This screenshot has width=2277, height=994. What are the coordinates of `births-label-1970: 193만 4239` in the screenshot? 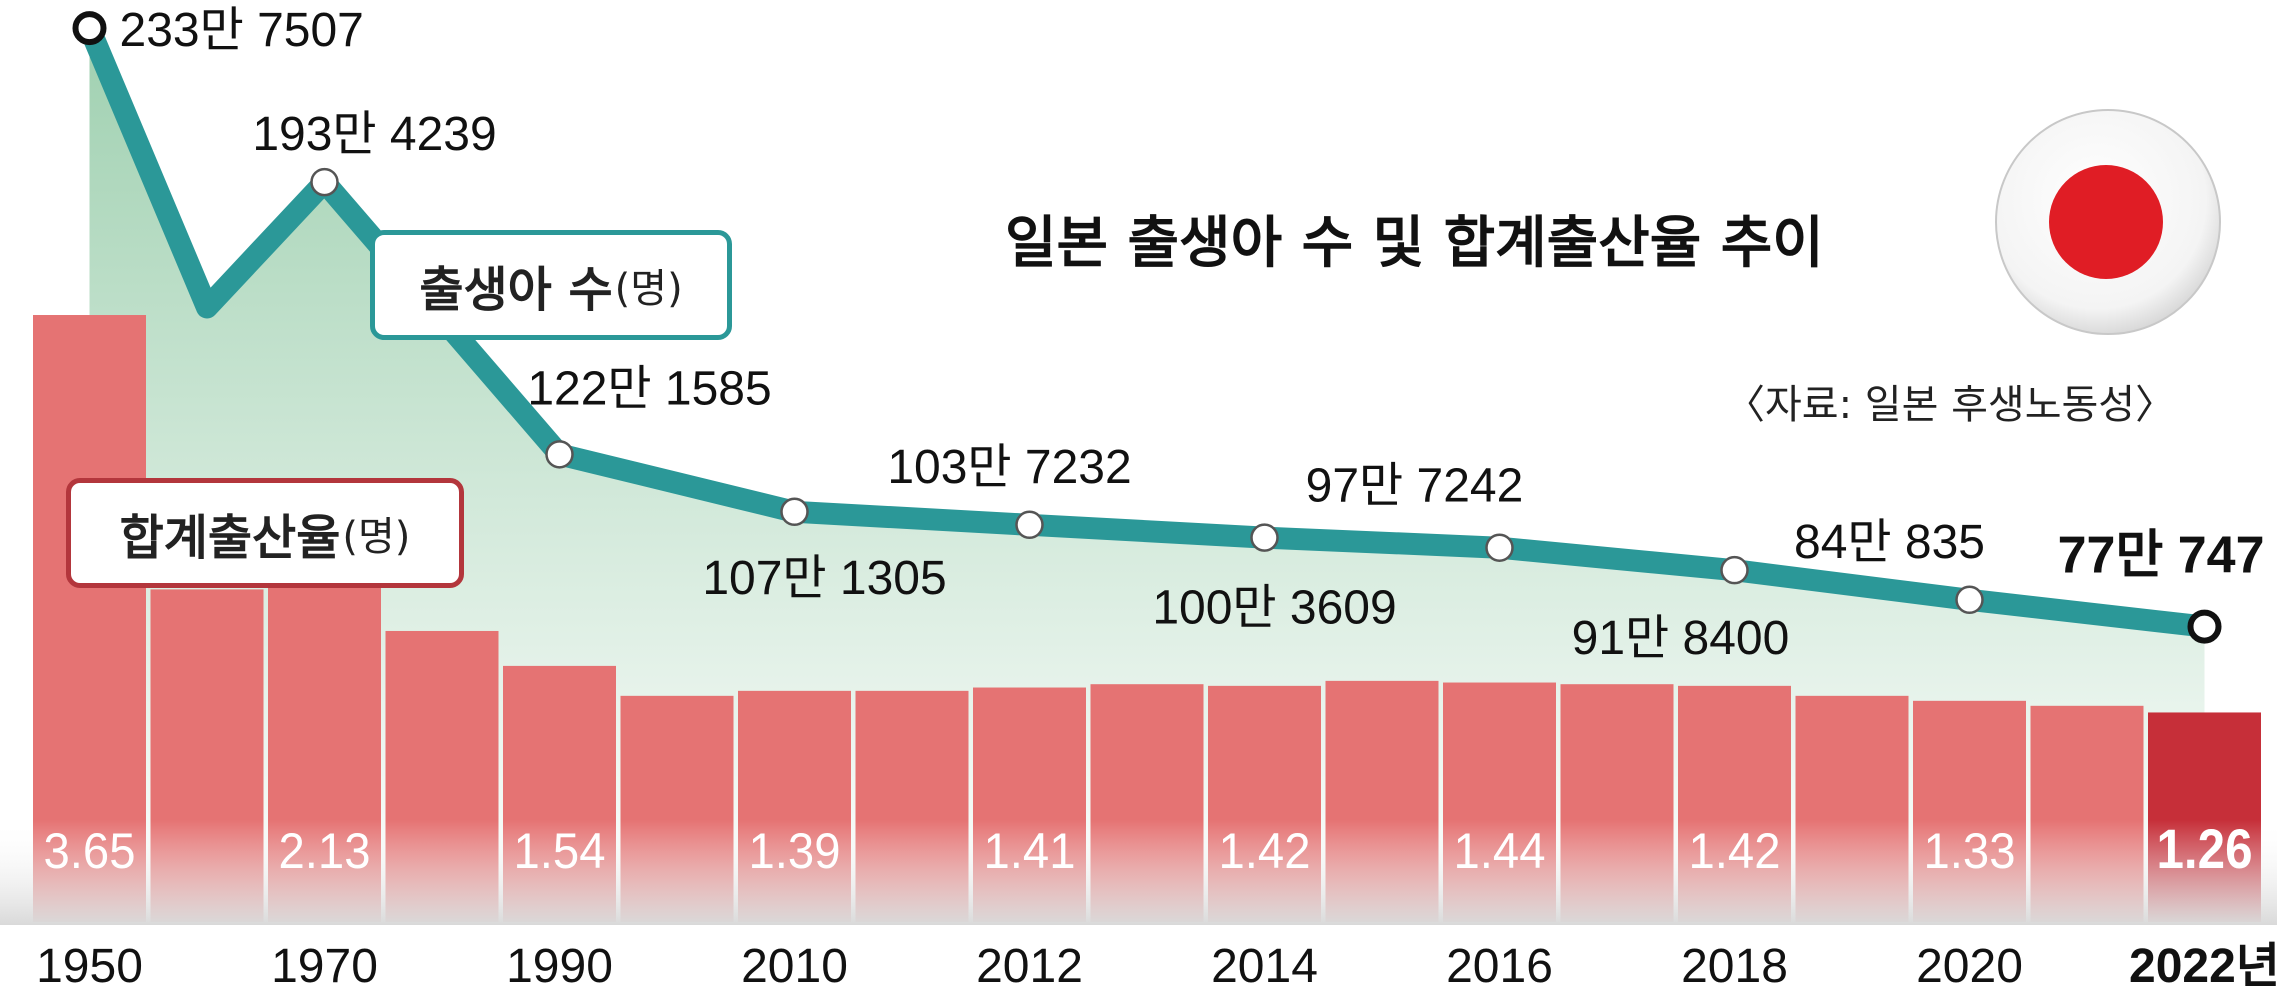 It's located at (374, 134).